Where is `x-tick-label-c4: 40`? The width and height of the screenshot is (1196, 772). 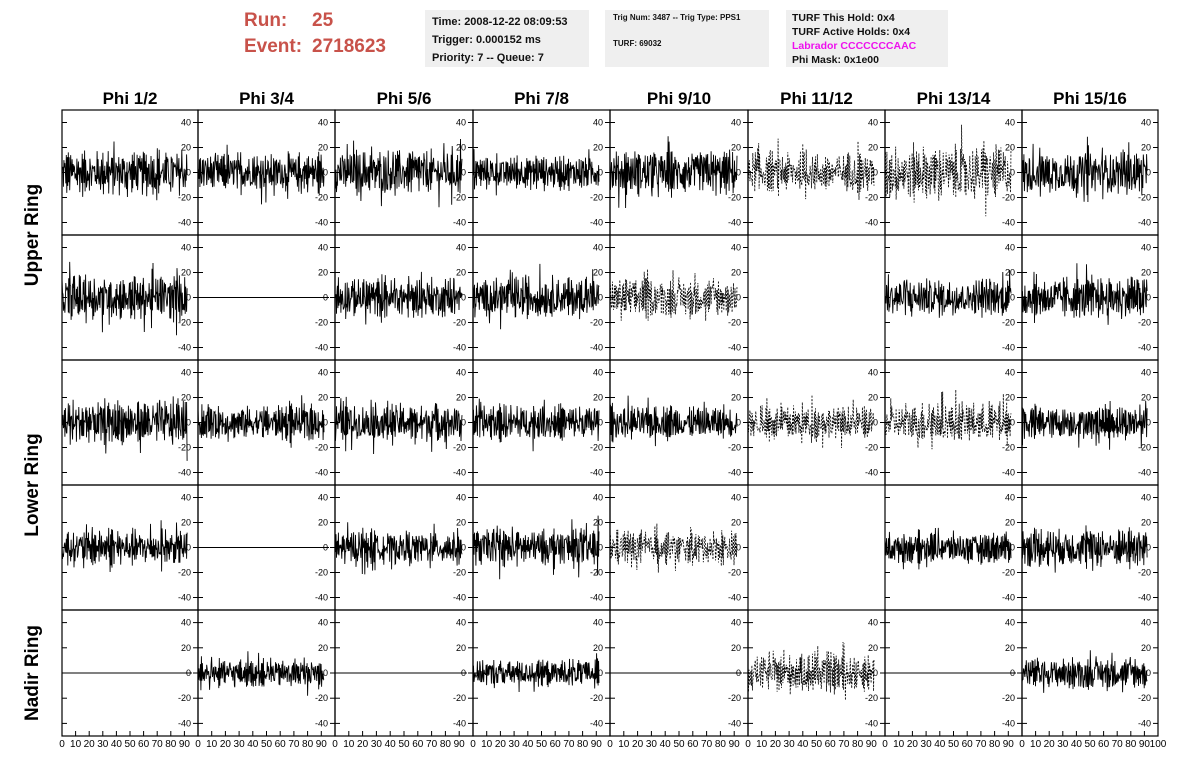
x-tick-label-c4: 40 is located at coordinates (528, 744).